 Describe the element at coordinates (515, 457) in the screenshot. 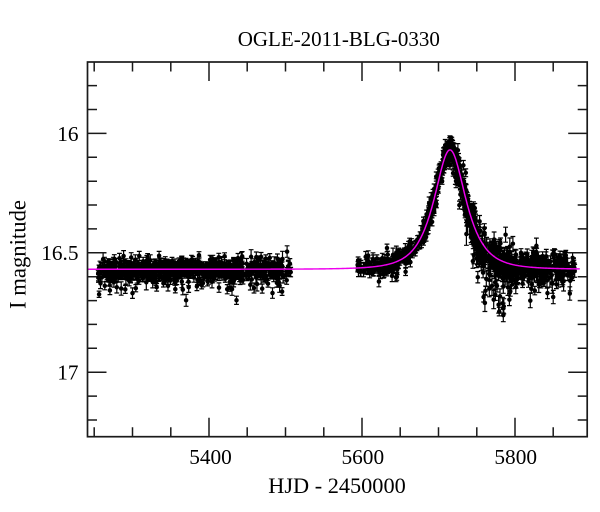

I see `svg-text: 5800` at that location.